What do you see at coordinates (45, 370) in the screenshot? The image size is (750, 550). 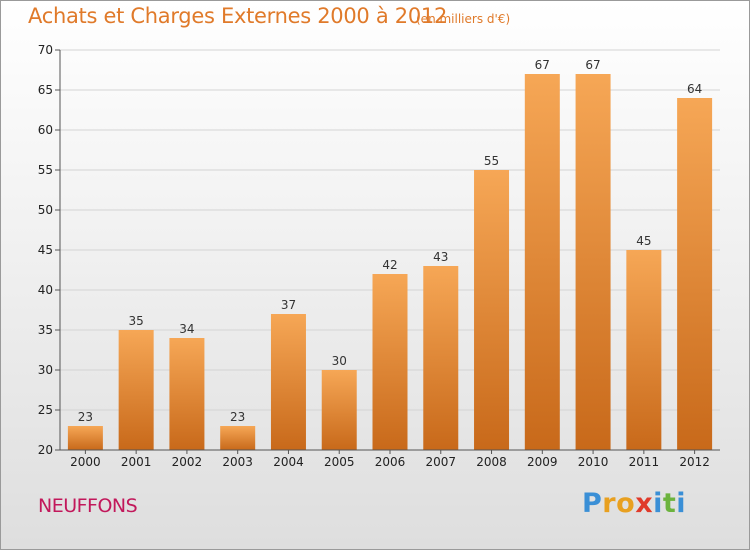 I see `y-tick-label: 30` at bounding box center [45, 370].